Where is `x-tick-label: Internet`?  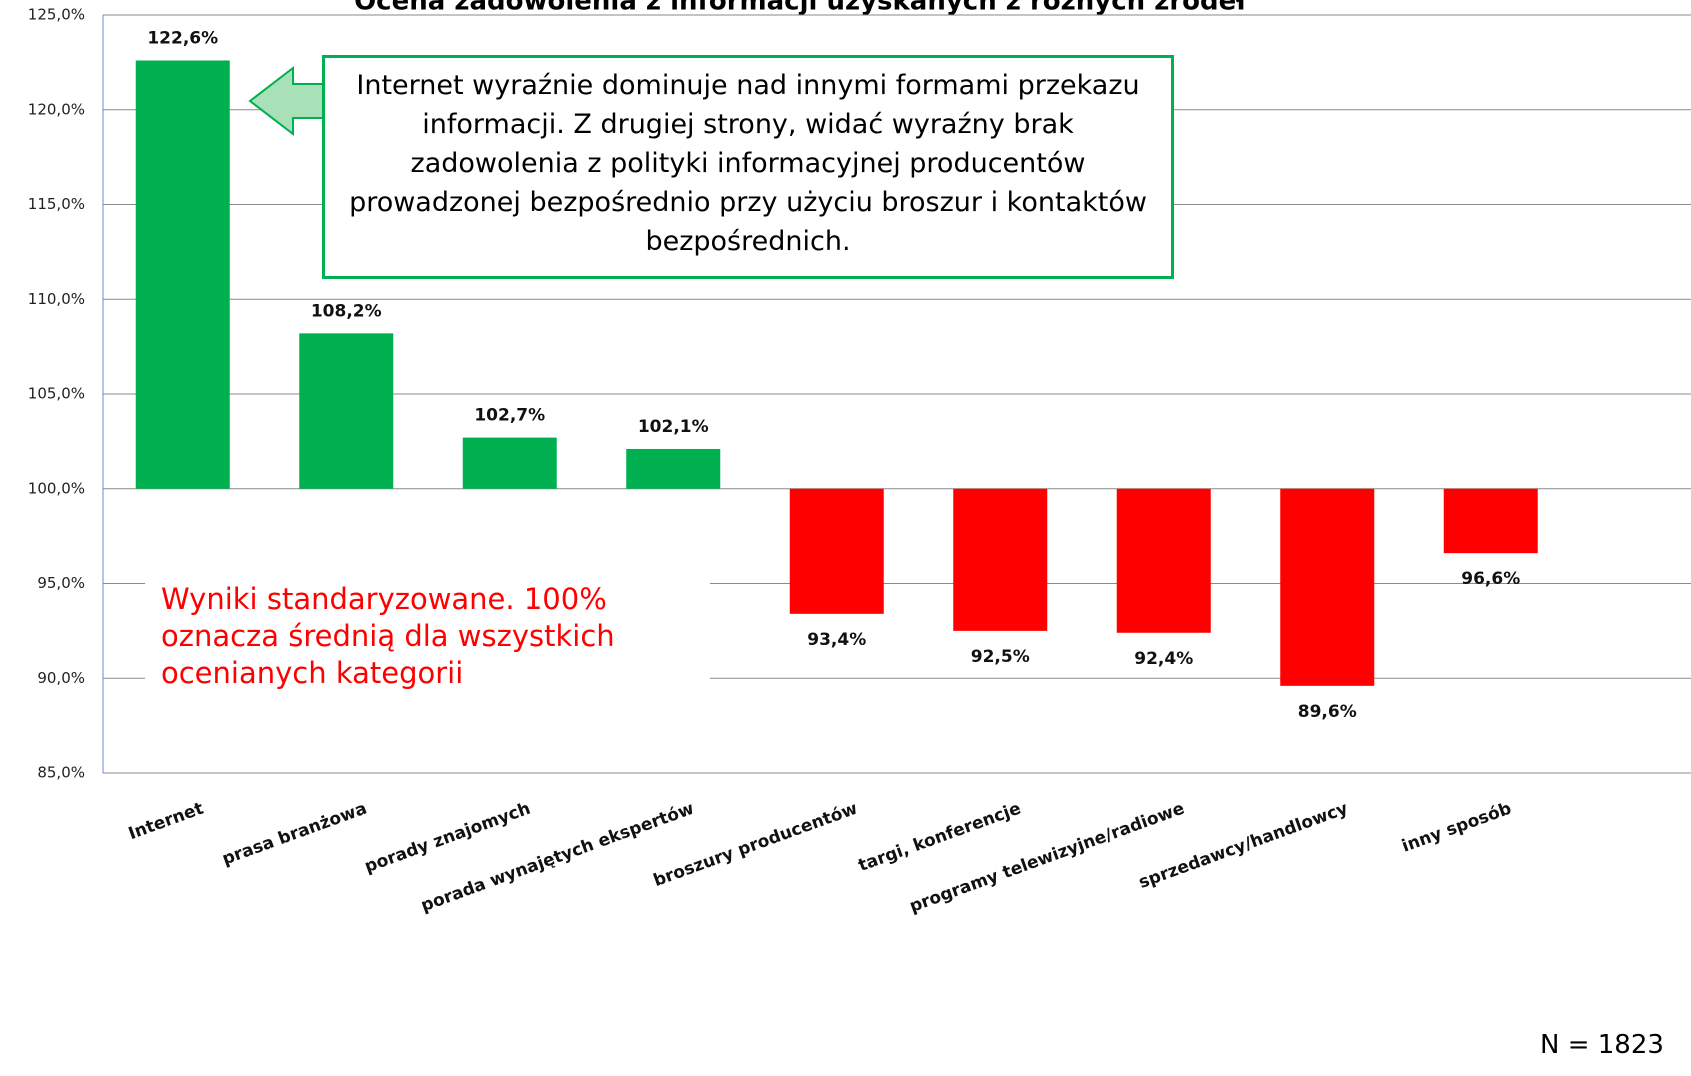 x-tick-label: Internet is located at coordinates (166, 822).